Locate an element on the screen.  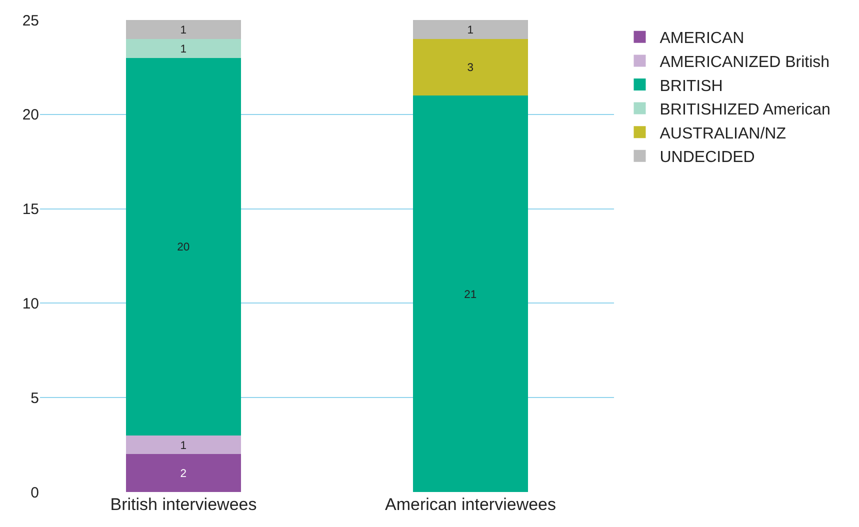
data-label: 21 is located at coordinates (470, 294).